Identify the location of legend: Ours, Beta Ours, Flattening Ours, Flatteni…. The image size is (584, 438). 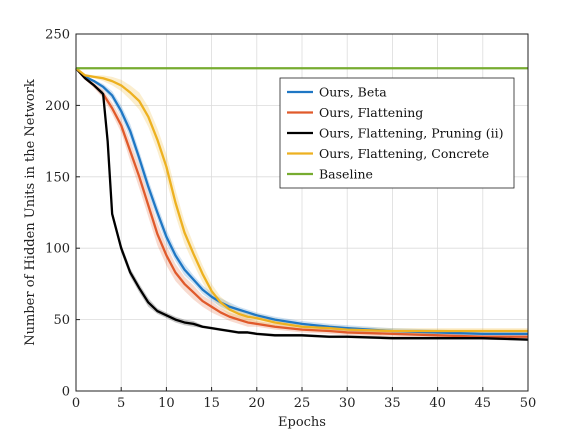
(397, 133).